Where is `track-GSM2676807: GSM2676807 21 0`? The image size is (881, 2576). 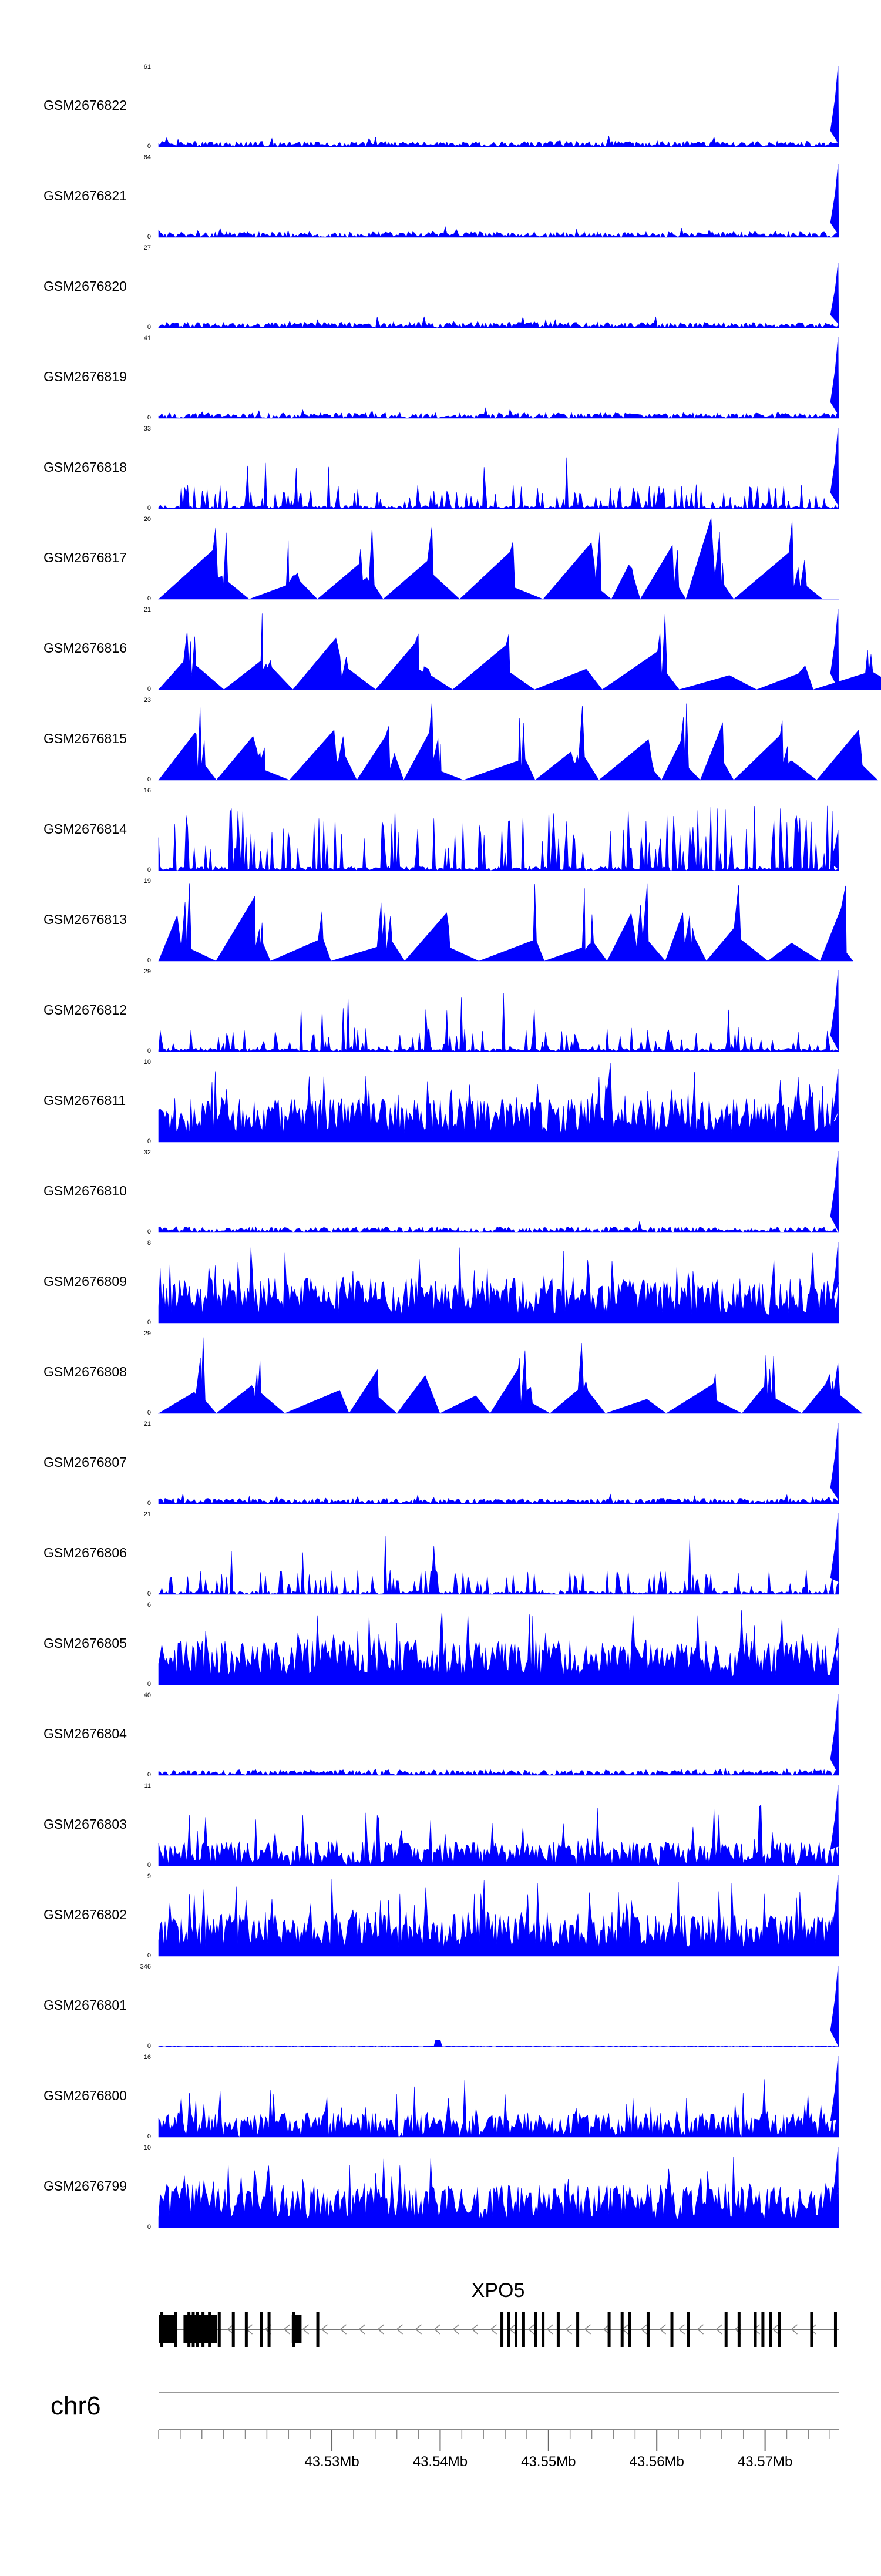
track-GSM2676807: GSM2676807 21 0 is located at coordinates (441, 1464).